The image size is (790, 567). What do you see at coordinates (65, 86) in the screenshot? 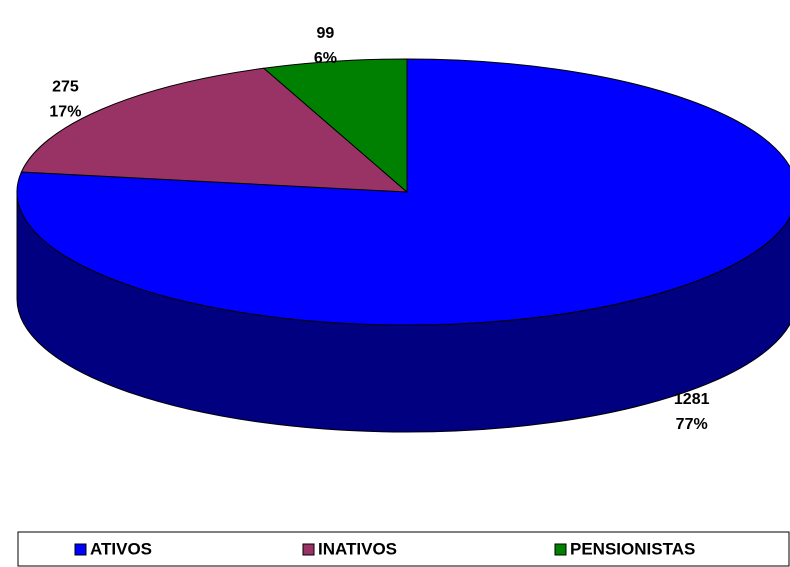
I see `value-label: 275` at bounding box center [65, 86].